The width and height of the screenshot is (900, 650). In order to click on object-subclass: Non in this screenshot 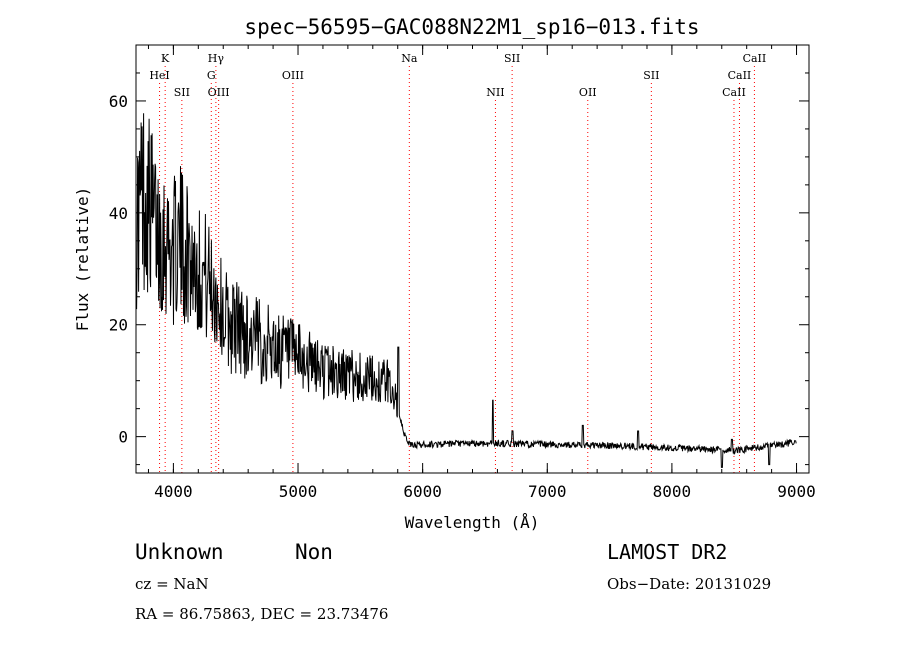, I will do `click(314, 552)`.